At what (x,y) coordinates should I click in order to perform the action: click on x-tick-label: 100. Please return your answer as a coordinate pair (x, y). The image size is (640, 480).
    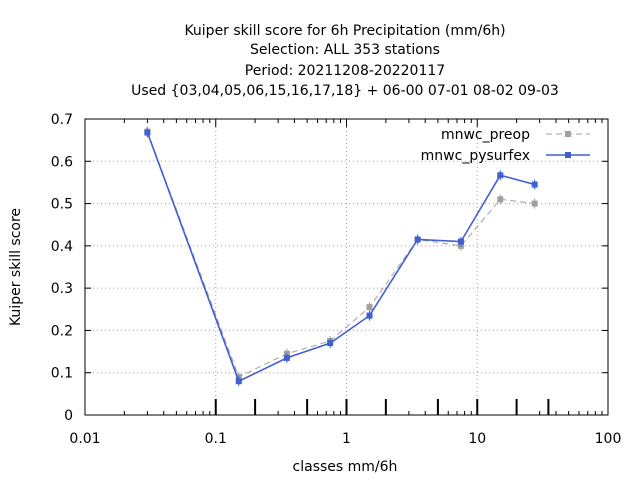
    Looking at the image, I should click on (608, 439).